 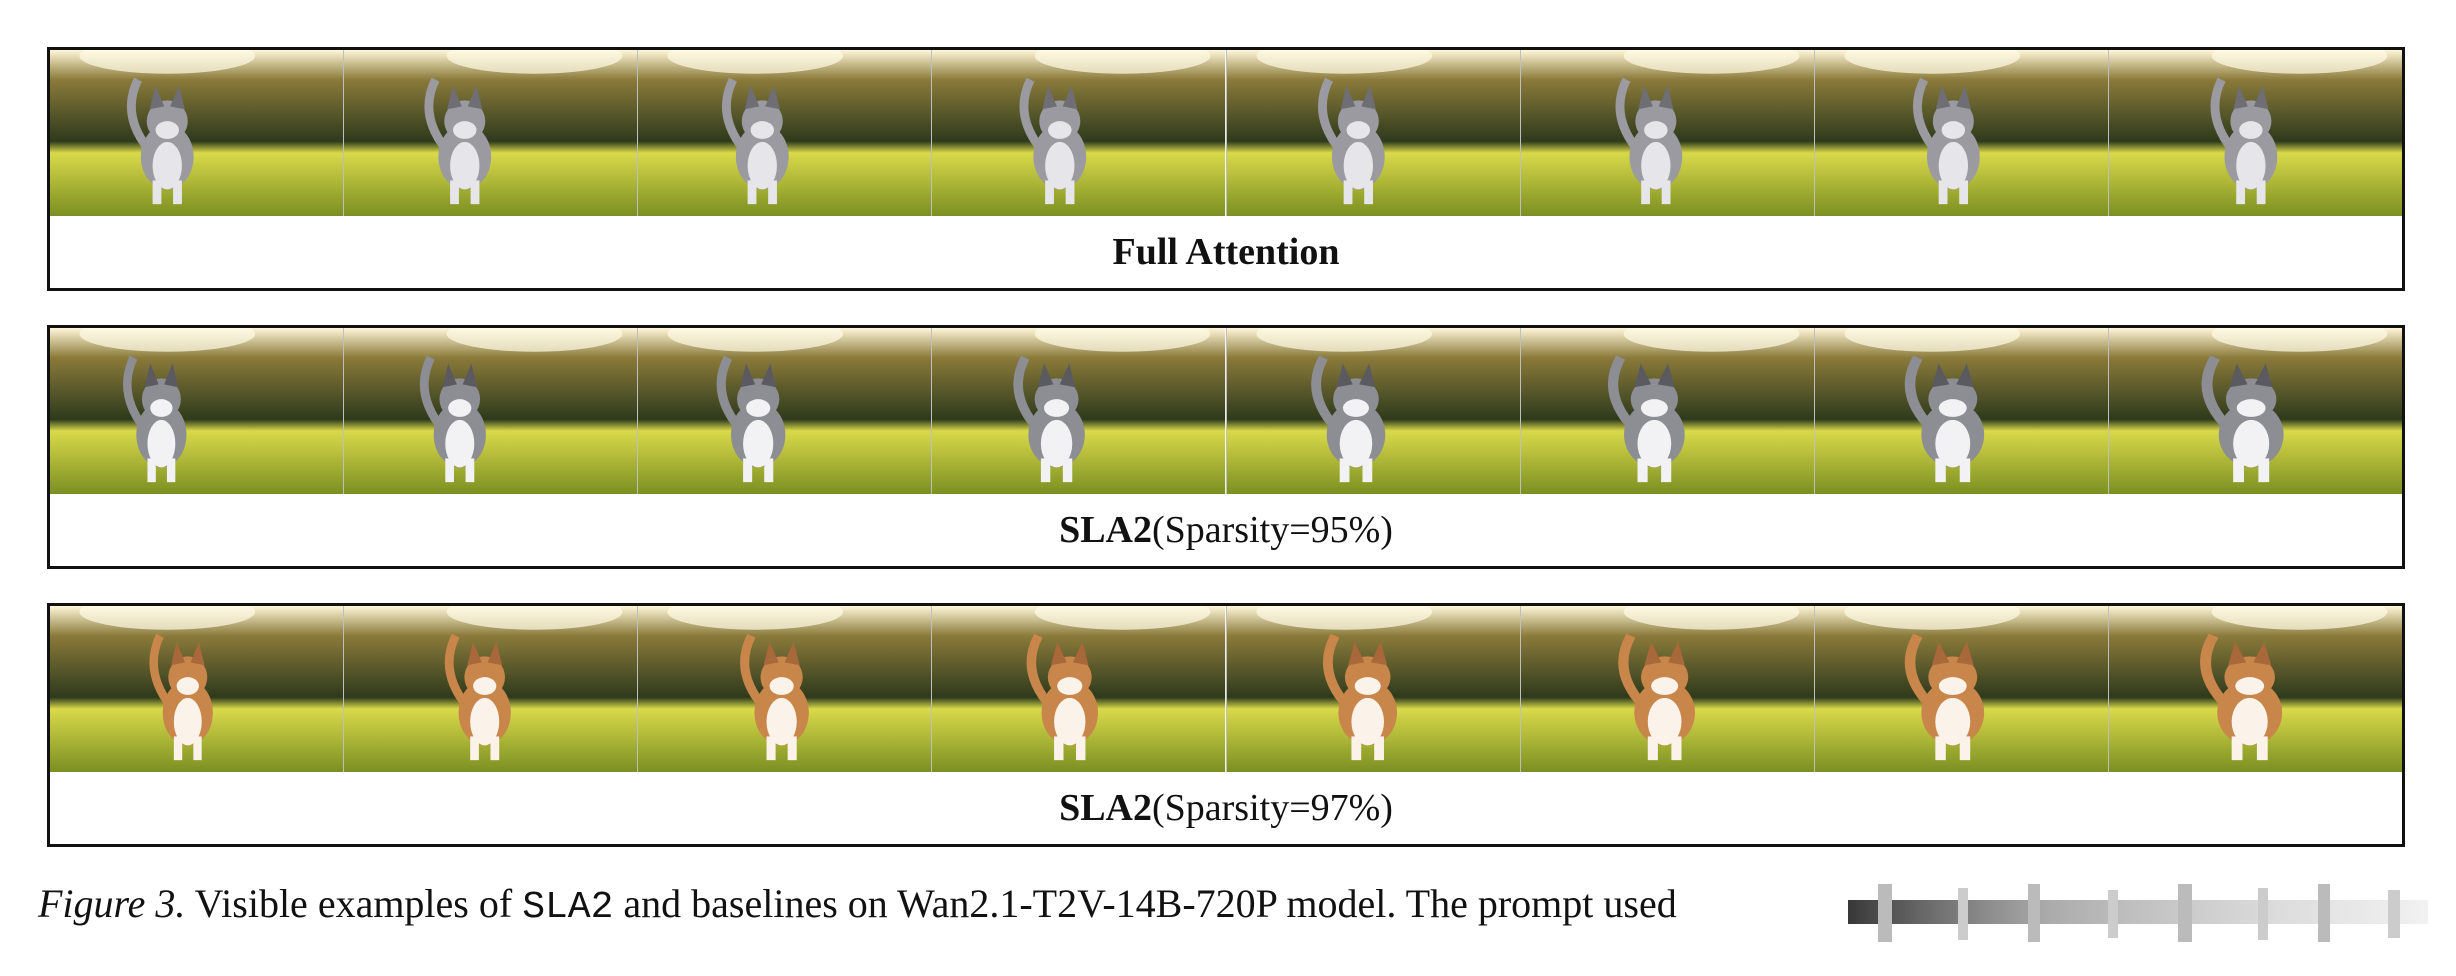 I want to click on figure-label: Figure 3., so click(x=112, y=903).